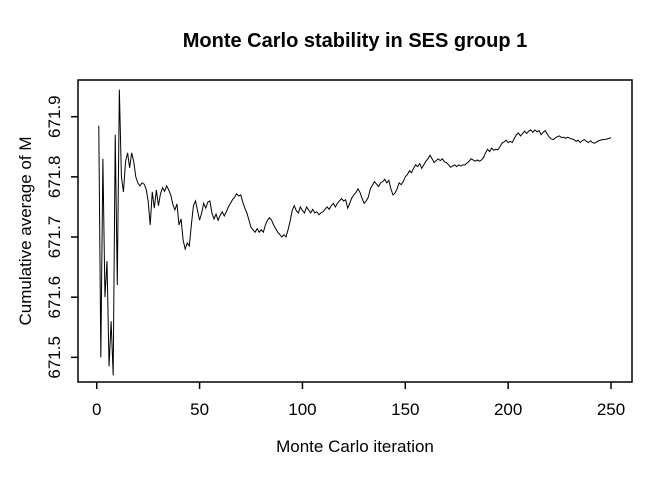 This screenshot has height=480, width=672. What do you see at coordinates (54, 177) in the screenshot?
I see `y-tick-label: 671.8` at bounding box center [54, 177].